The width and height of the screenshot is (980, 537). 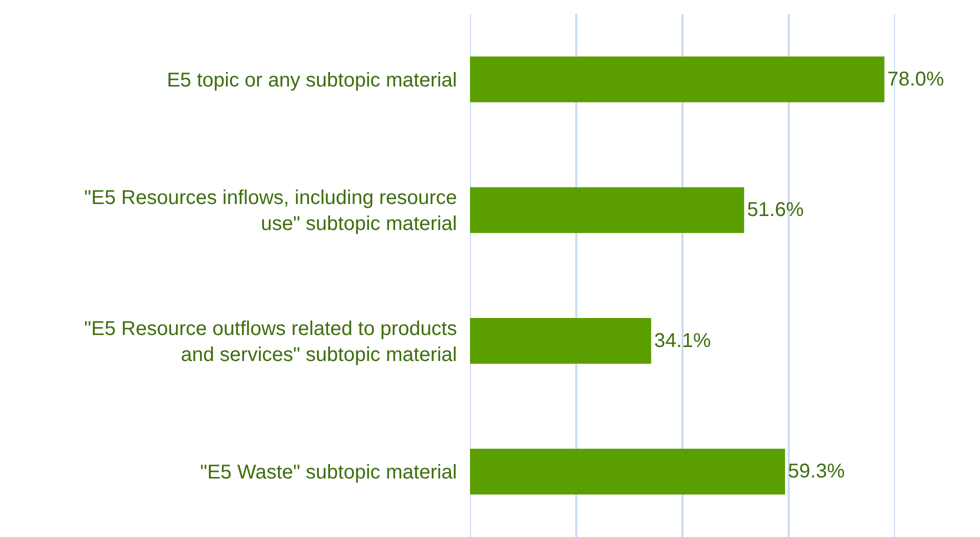 I want to click on y-tick-label: "E5 Resources inflows, including resource use" subtopic material, so click(x=270, y=211).